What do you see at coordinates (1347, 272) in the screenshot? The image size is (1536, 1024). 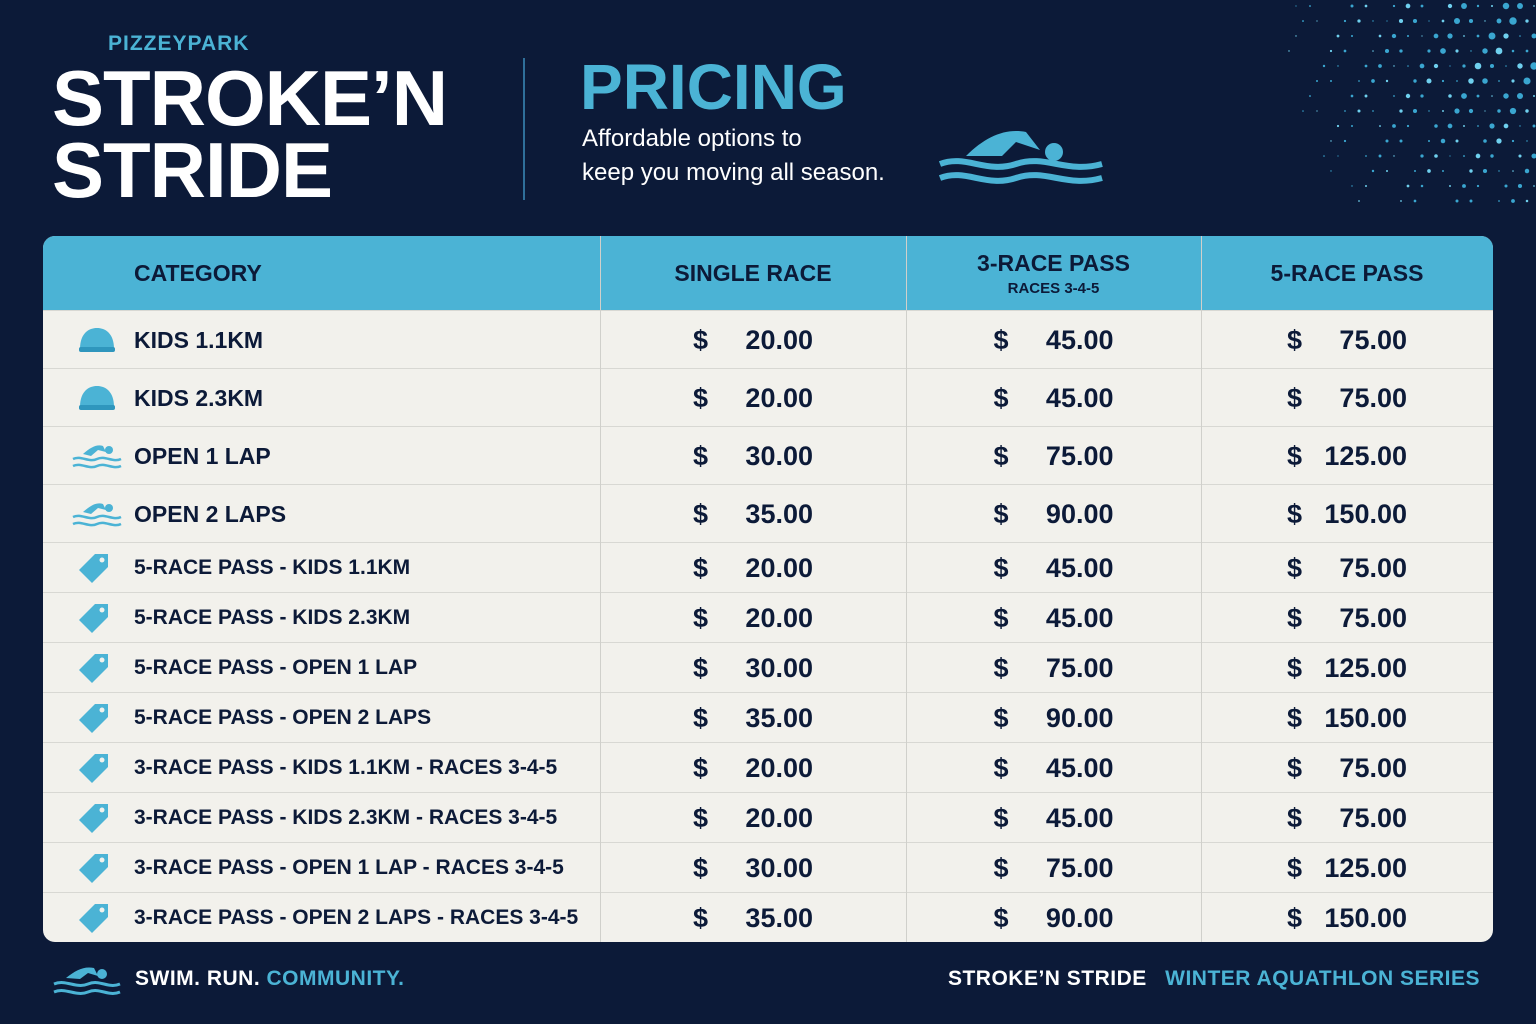 I see `header-label: 5-RACE PASS` at bounding box center [1347, 272].